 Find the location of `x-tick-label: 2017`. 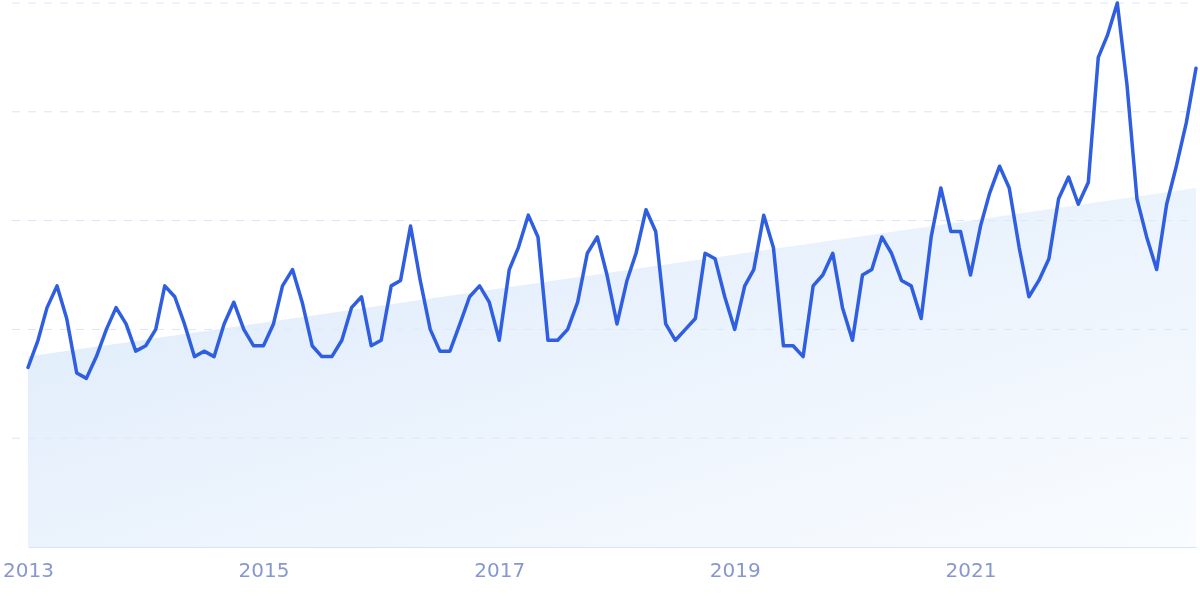

x-tick-label: 2017 is located at coordinates (500, 570).